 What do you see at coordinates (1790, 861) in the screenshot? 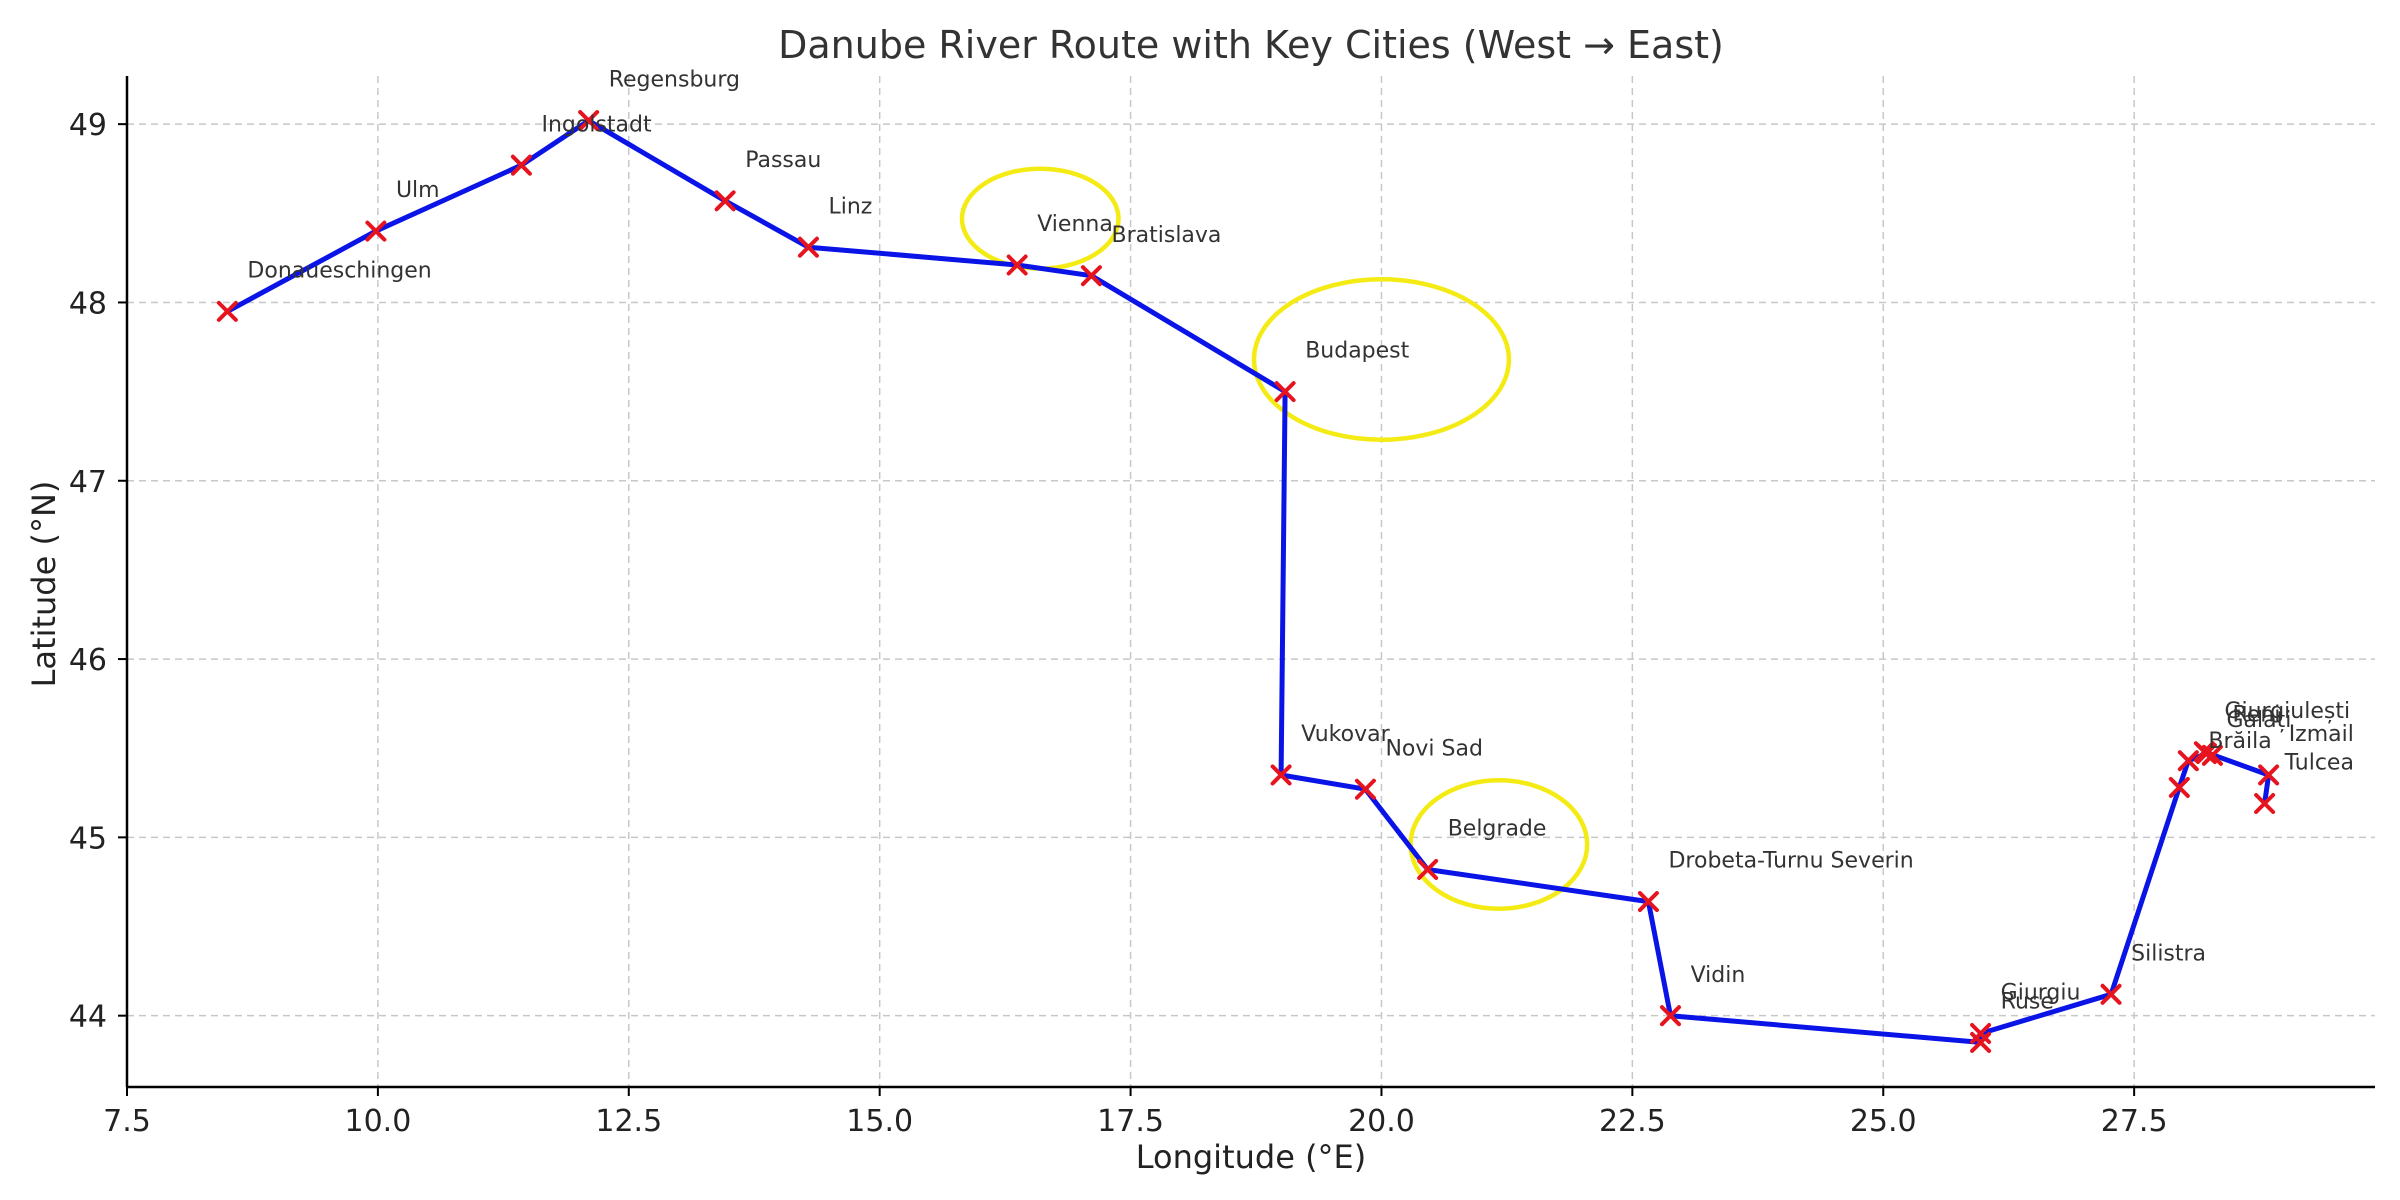
I see `city-label: Drobeta-Turnu Severin` at bounding box center [1790, 861].